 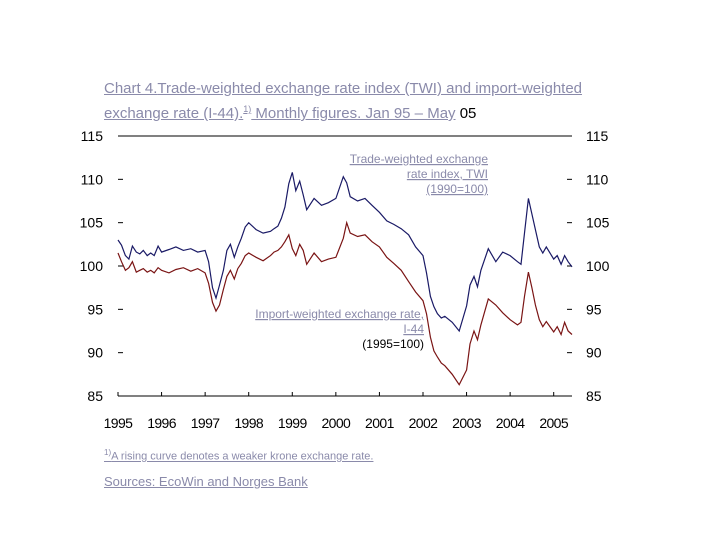 I want to click on annotation-i44-line-1: I-44, so click(x=413, y=329).